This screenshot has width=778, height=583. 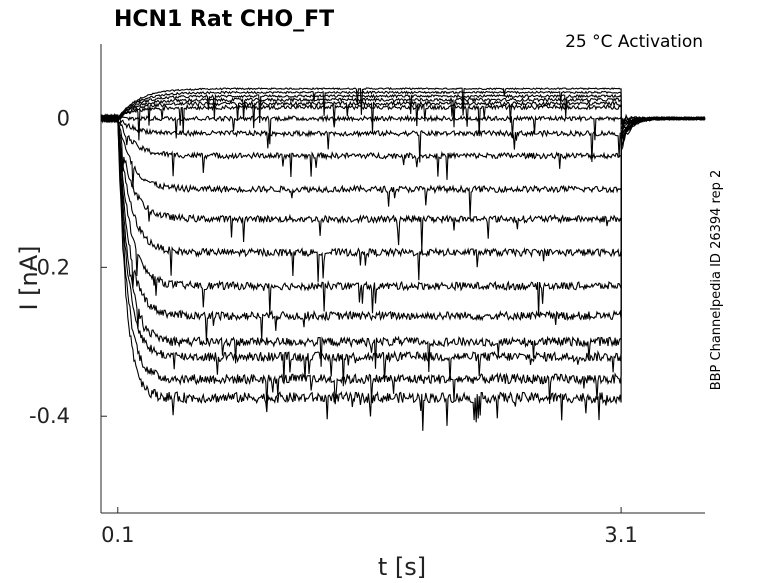 I want to click on temperature-annotation: 25 °C Activation, so click(x=634, y=42).